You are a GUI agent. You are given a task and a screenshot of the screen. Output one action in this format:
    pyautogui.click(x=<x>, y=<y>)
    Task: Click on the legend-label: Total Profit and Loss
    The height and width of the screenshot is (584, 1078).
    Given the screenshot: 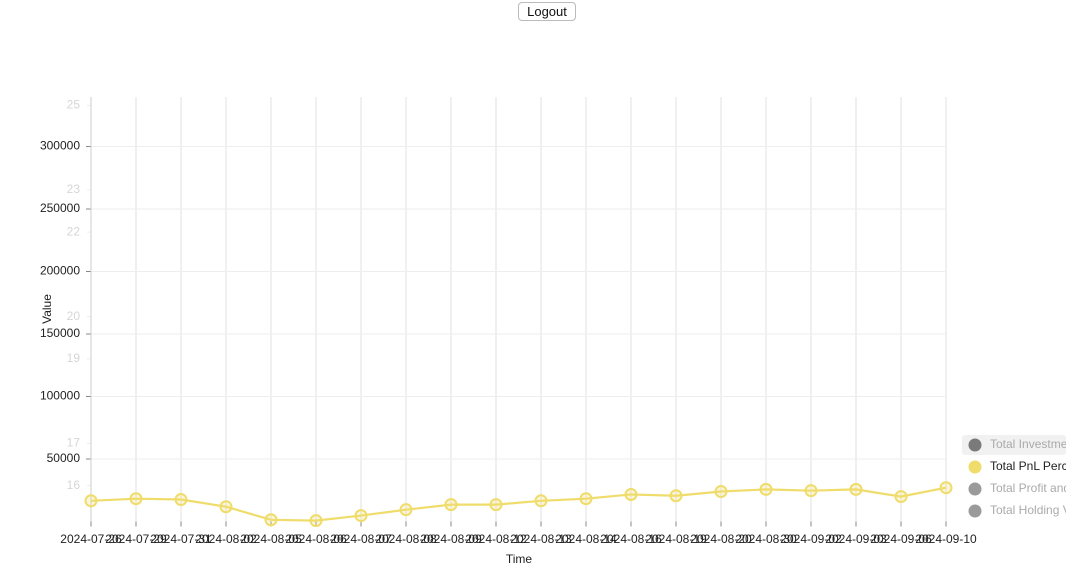 What is the action you would take?
    pyautogui.click(x=1034, y=488)
    